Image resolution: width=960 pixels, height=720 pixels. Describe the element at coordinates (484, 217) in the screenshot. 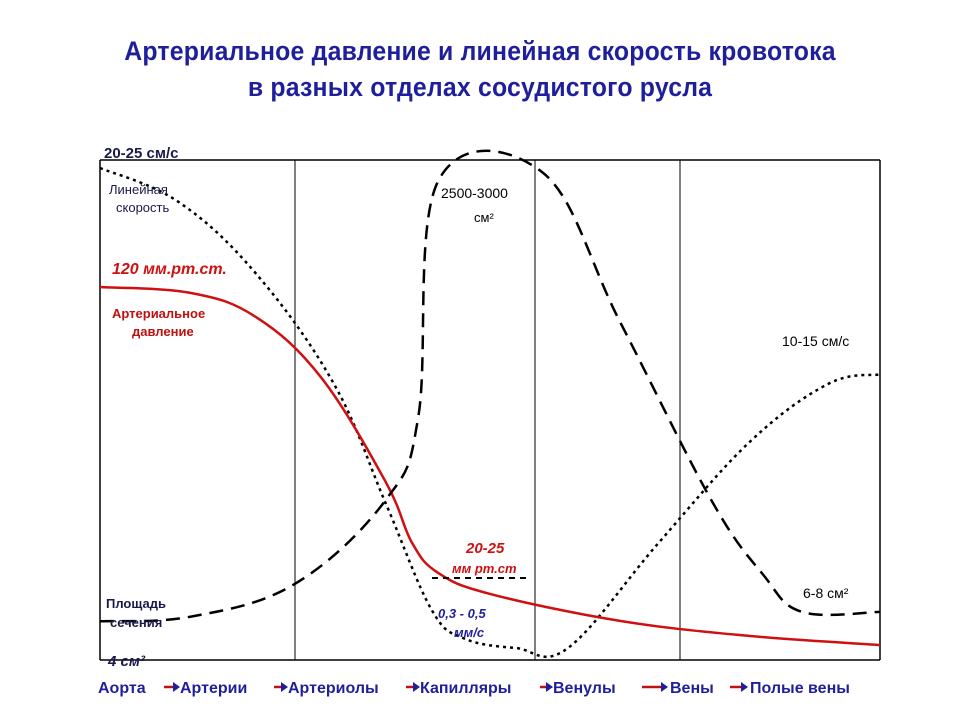

I see `area-peak-label-line-2: см²` at that location.